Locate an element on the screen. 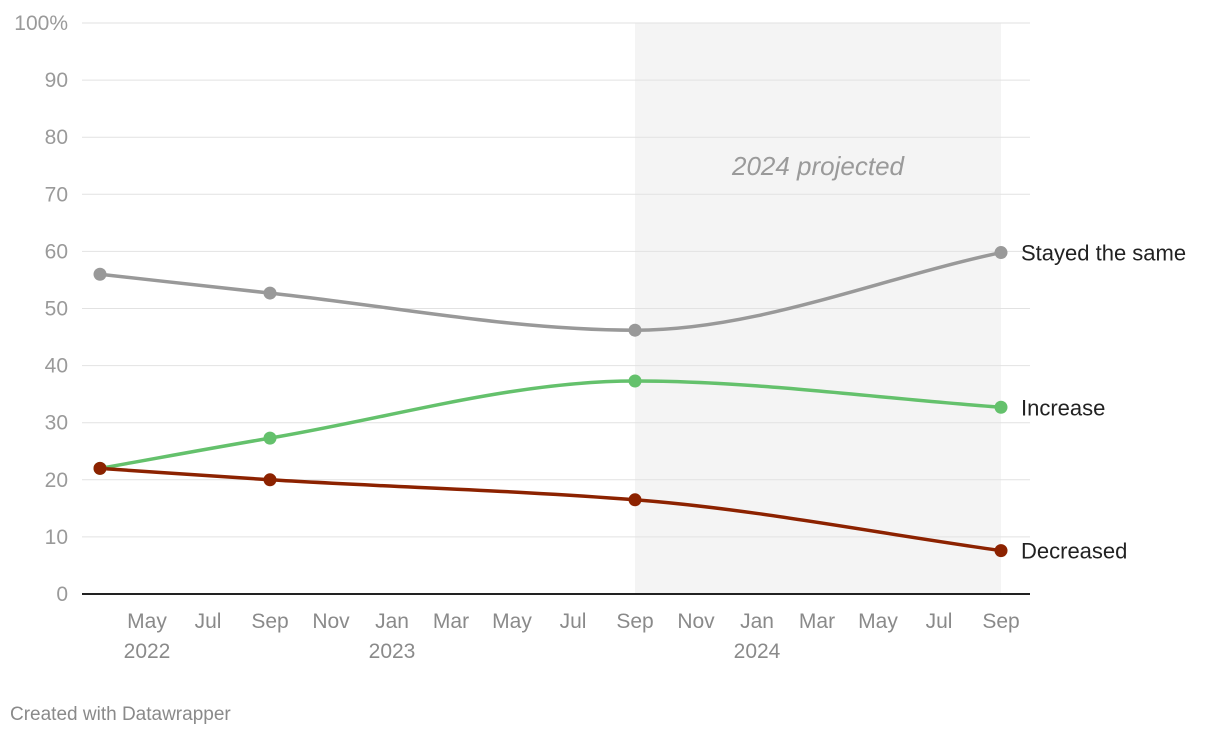 The width and height of the screenshot is (1220, 740). series-line-increase is located at coordinates (550, 425).